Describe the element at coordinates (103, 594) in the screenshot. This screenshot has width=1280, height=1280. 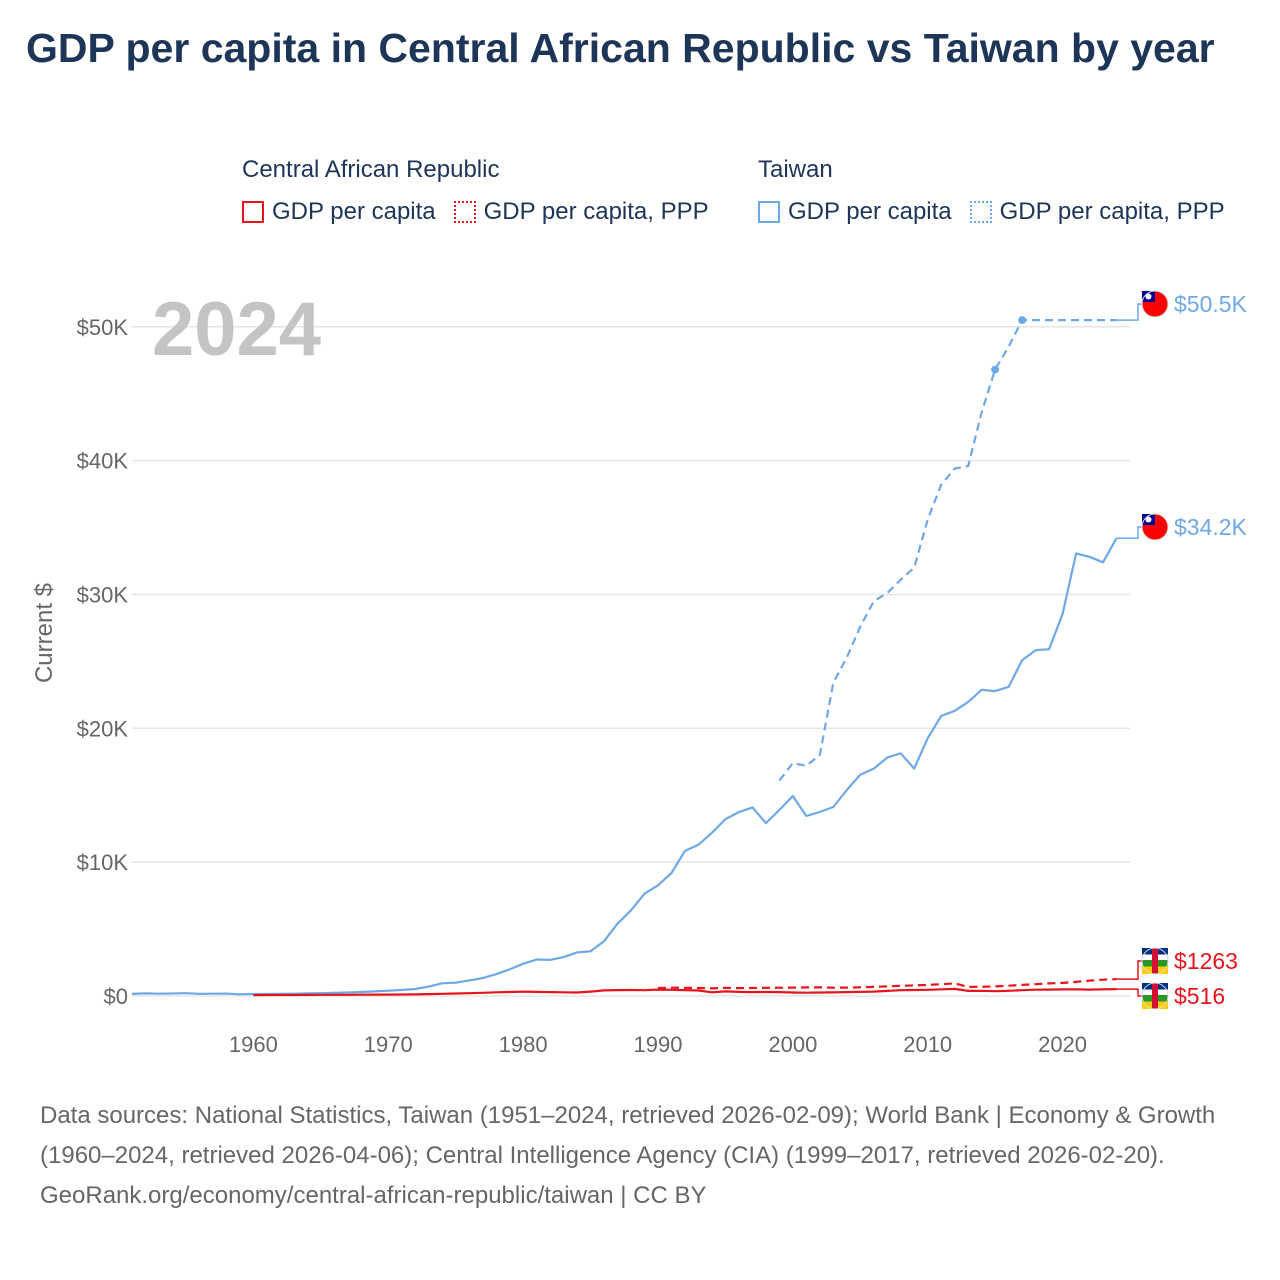
I see `y-tick-label: $30K` at that location.